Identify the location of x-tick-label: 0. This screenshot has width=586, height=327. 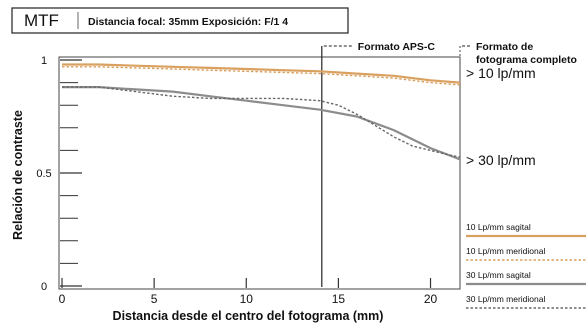
(62, 299).